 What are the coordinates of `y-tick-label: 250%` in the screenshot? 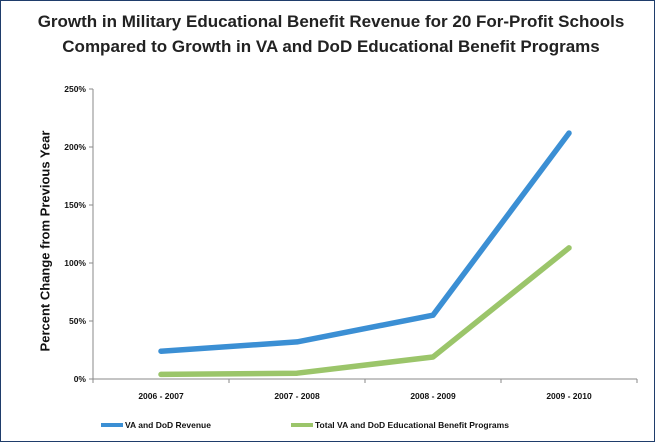 It's located at (75, 89).